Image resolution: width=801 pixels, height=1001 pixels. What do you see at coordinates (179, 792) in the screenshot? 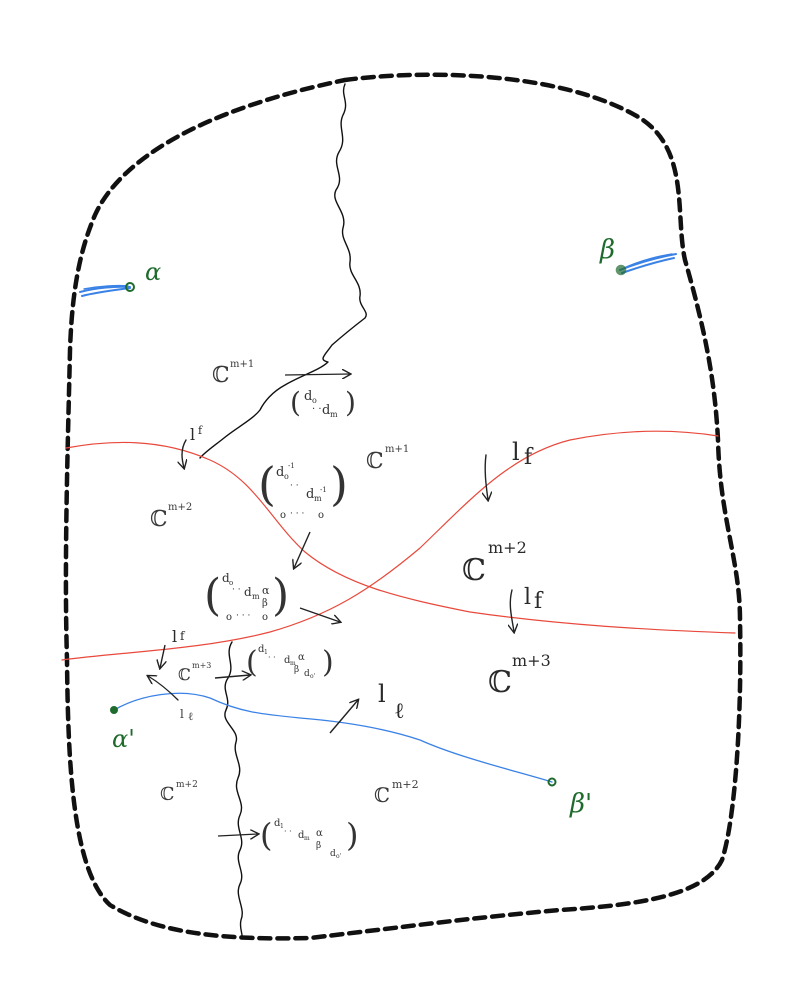
I see `region-c-m2-bottom-left: ℂ m+2` at bounding box center [179, 792].